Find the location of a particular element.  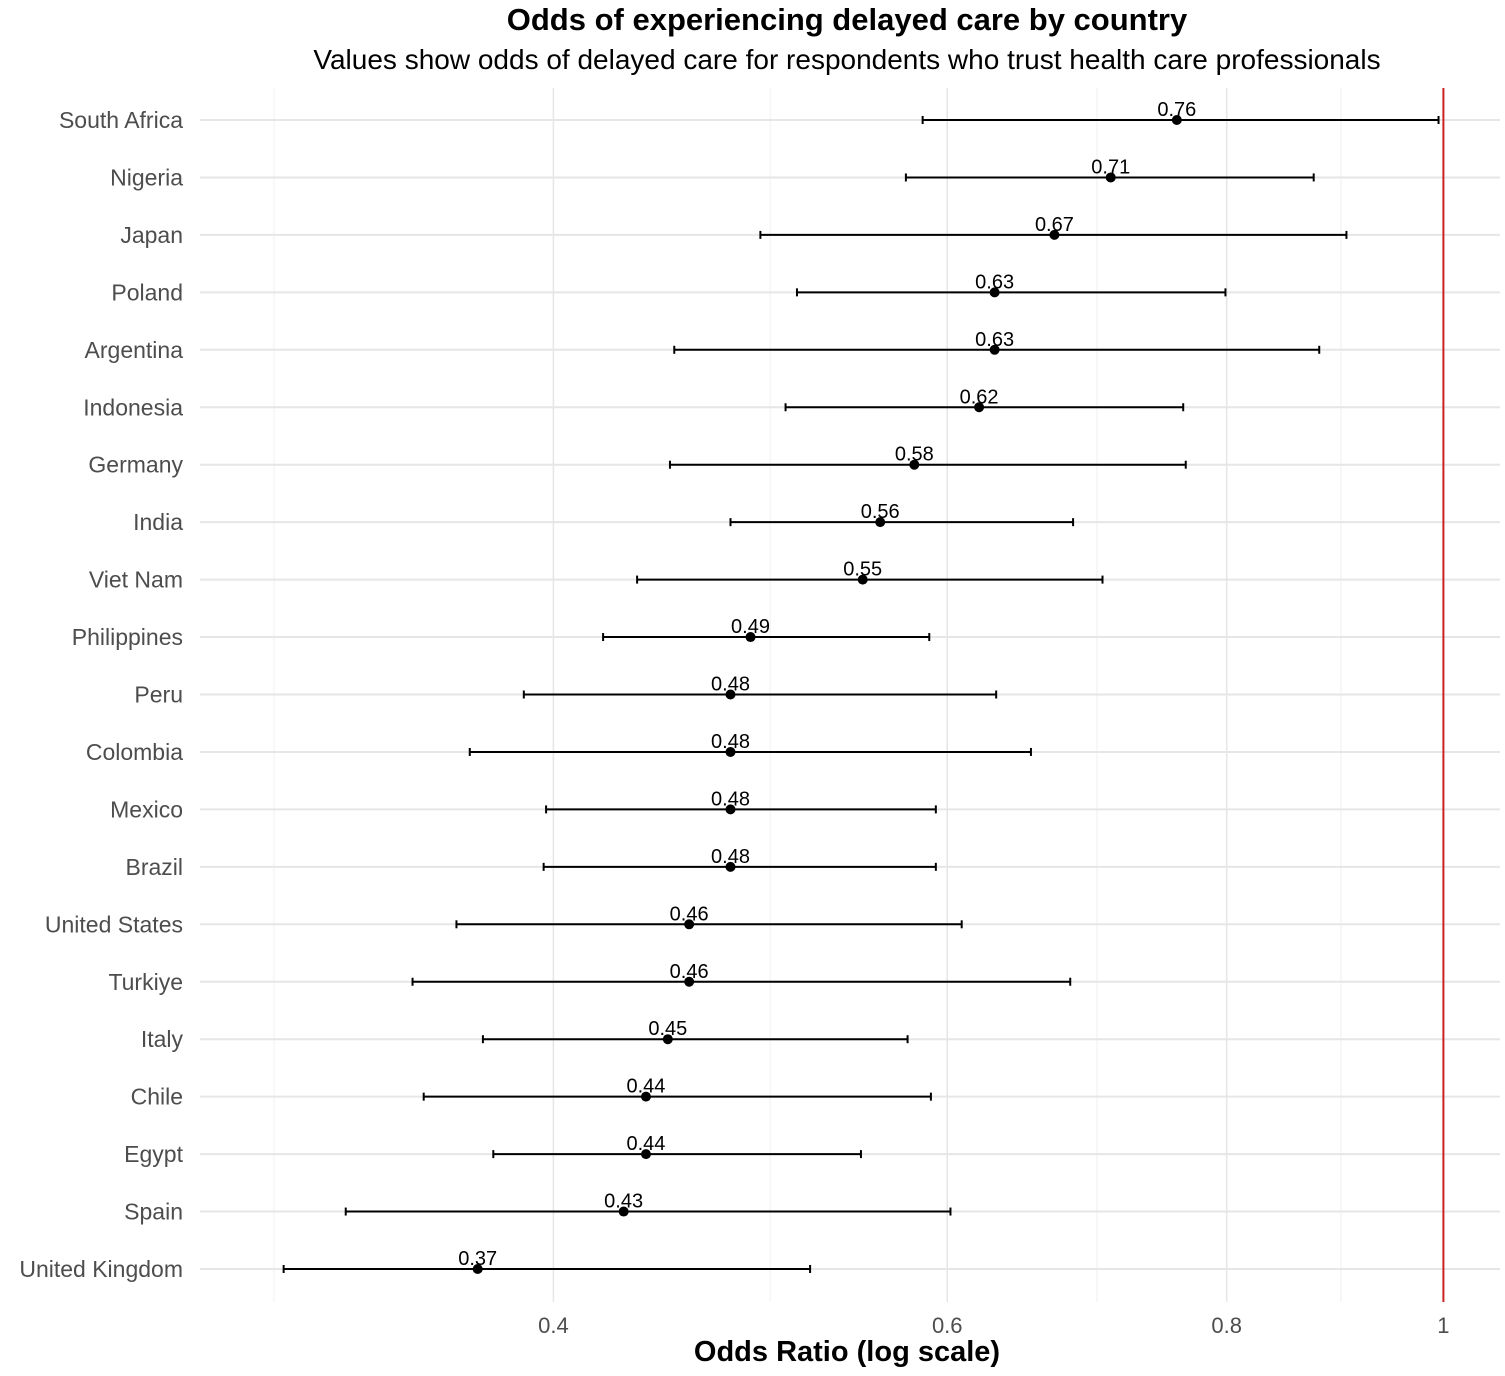

category-label: Mexico is located at coordinates (146, 809).